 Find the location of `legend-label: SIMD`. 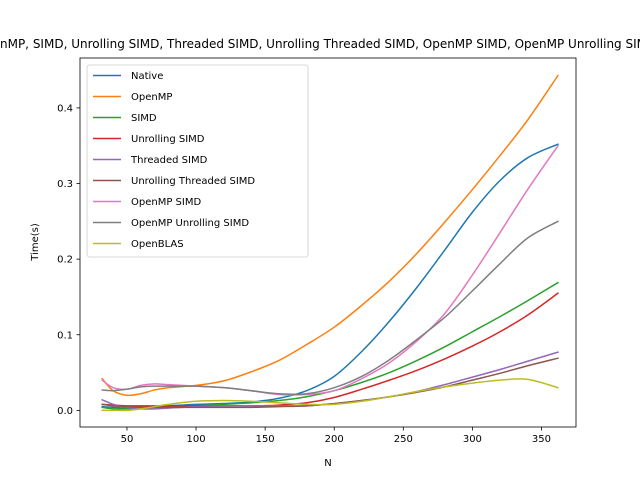

legend-label: SIMD is located at coordinates (144, 118).